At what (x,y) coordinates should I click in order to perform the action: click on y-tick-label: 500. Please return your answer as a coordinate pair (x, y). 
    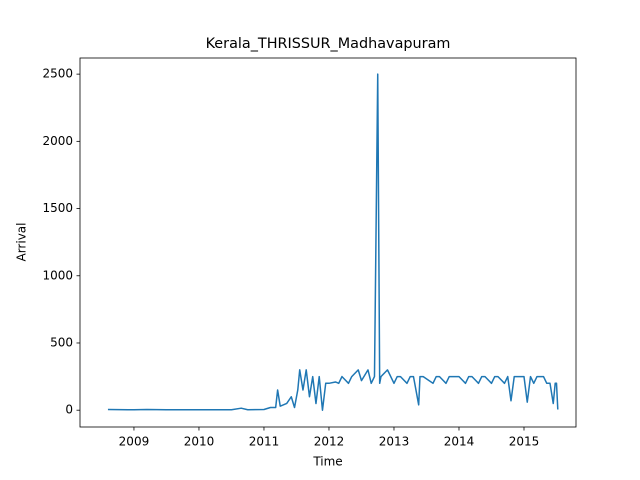
    Looking at the image, I should click on (61, 342).